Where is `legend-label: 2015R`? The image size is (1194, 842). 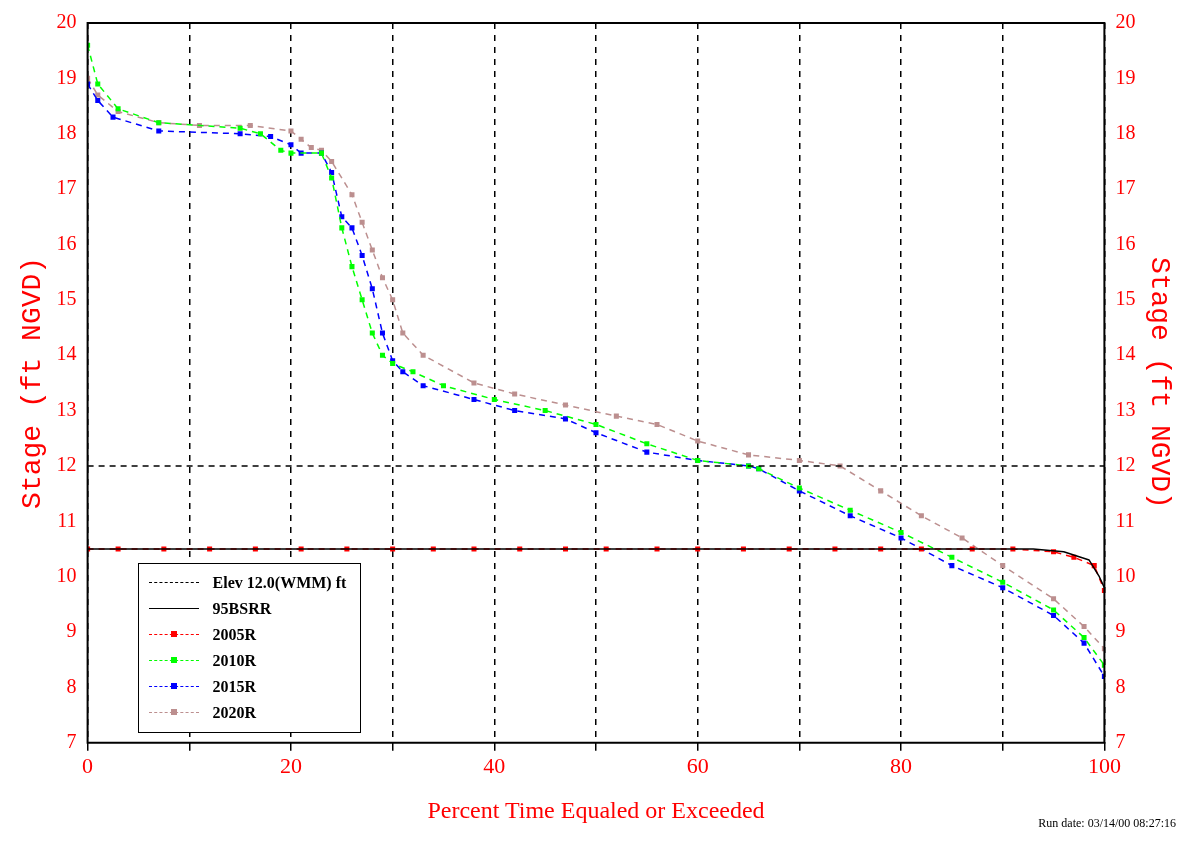
legend-label: 2015R is located at coordinates (234, 686).